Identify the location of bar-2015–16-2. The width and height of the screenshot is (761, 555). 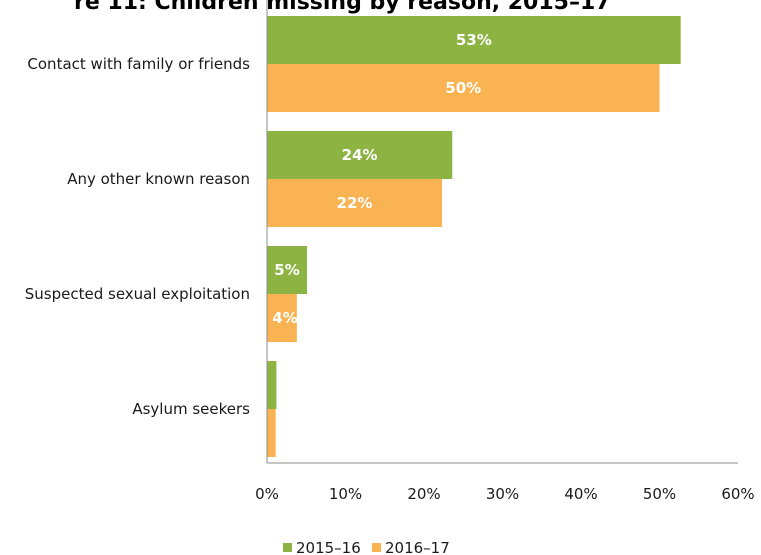
(287, 270).